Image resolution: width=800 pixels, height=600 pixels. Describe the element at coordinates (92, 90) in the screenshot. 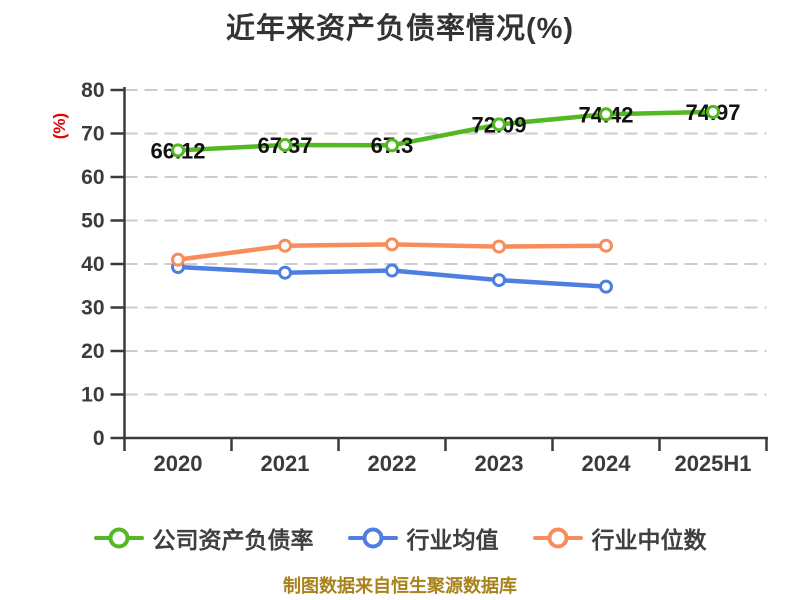

I see `y-tick-label: 80` at that location.